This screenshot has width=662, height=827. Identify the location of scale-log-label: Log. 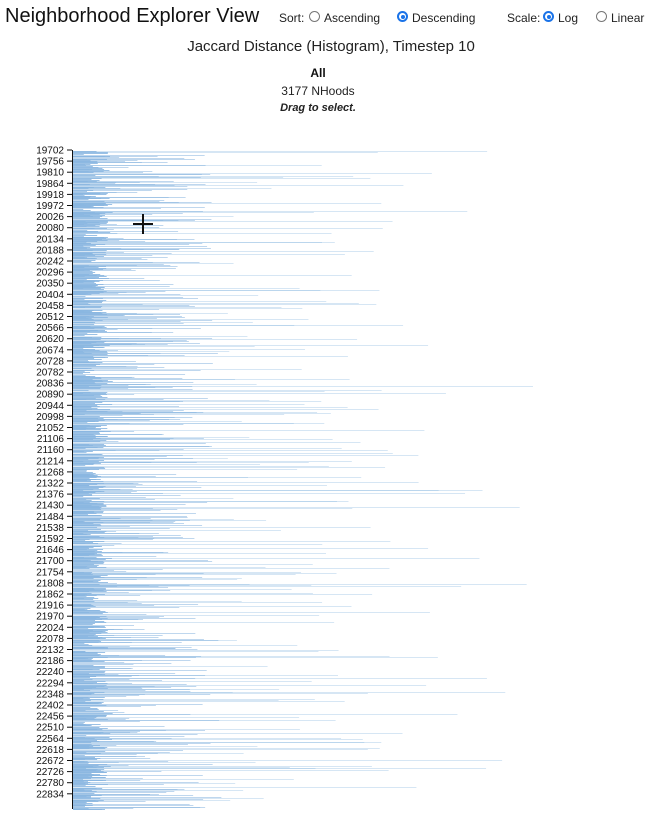
(568, 18).